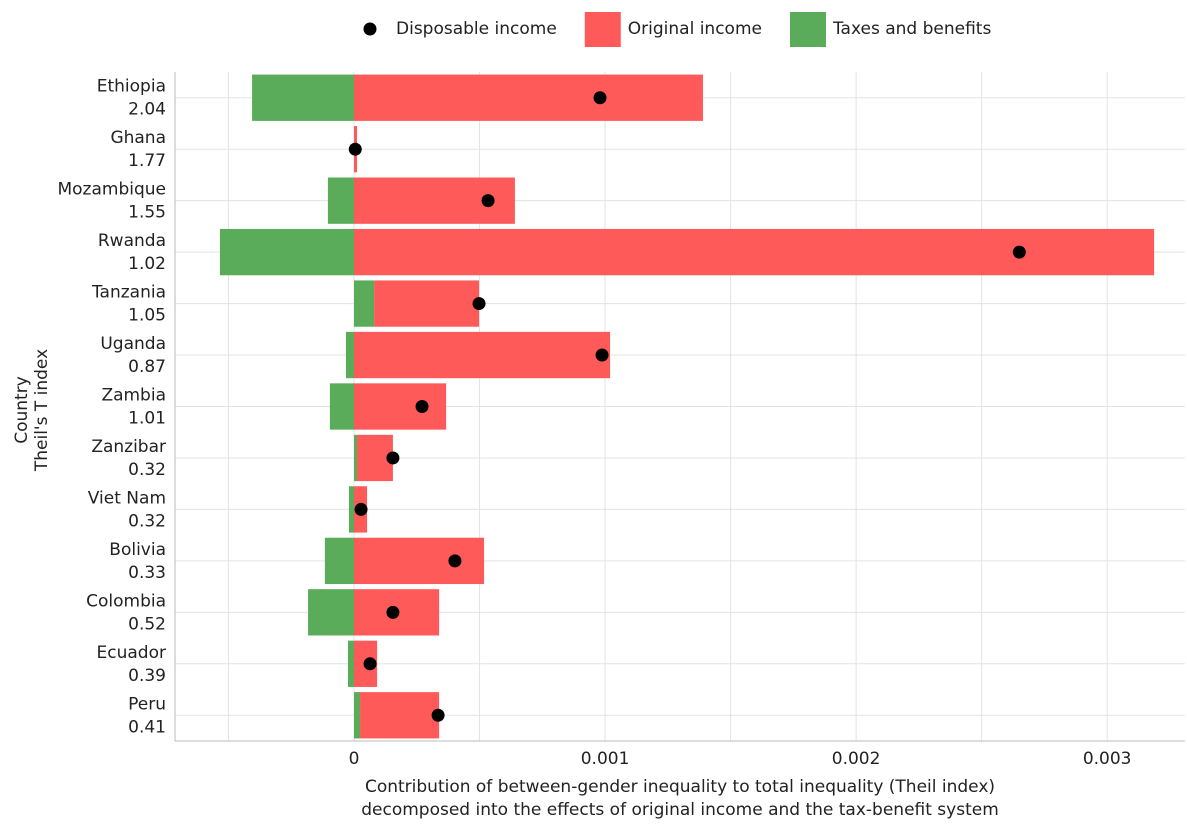 Image resolution: width=1187 pixels, height=824 pixels. What do you see at coordinates (476, 29) in the screenshot?
I see `legend-label: Disposable income` at bounding box center [476, 29].